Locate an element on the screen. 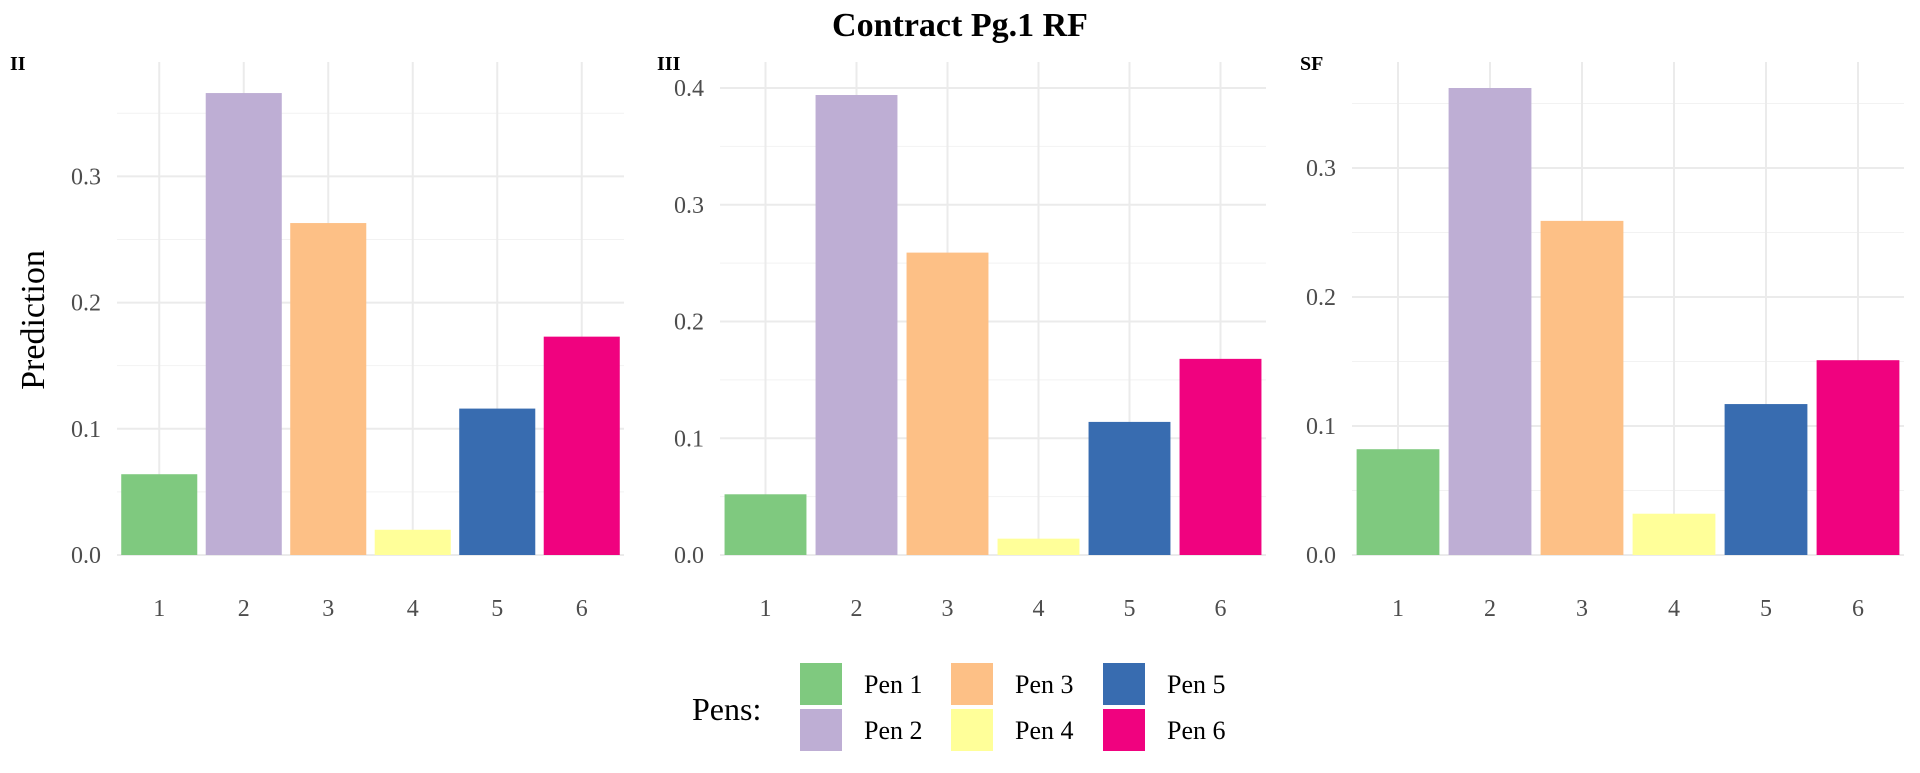 This screenshot has width=1920, height=773. legend-item-5: Pen 5 is located at coordinates (1164, 684).